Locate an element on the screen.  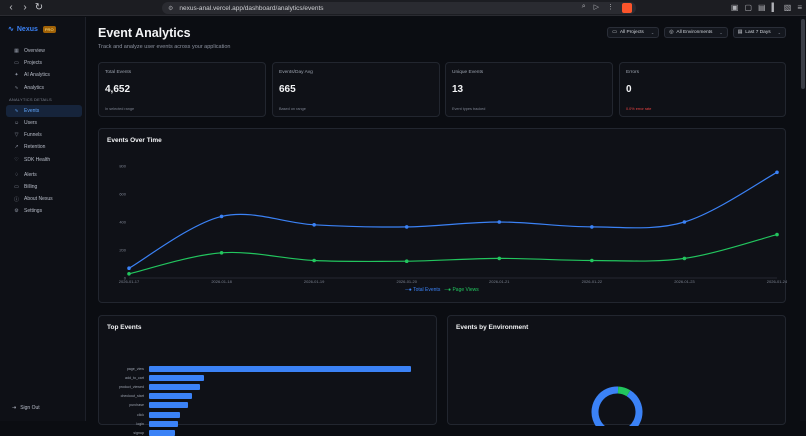
vpn-icon: ▧ is located at coordinates (787, 7).